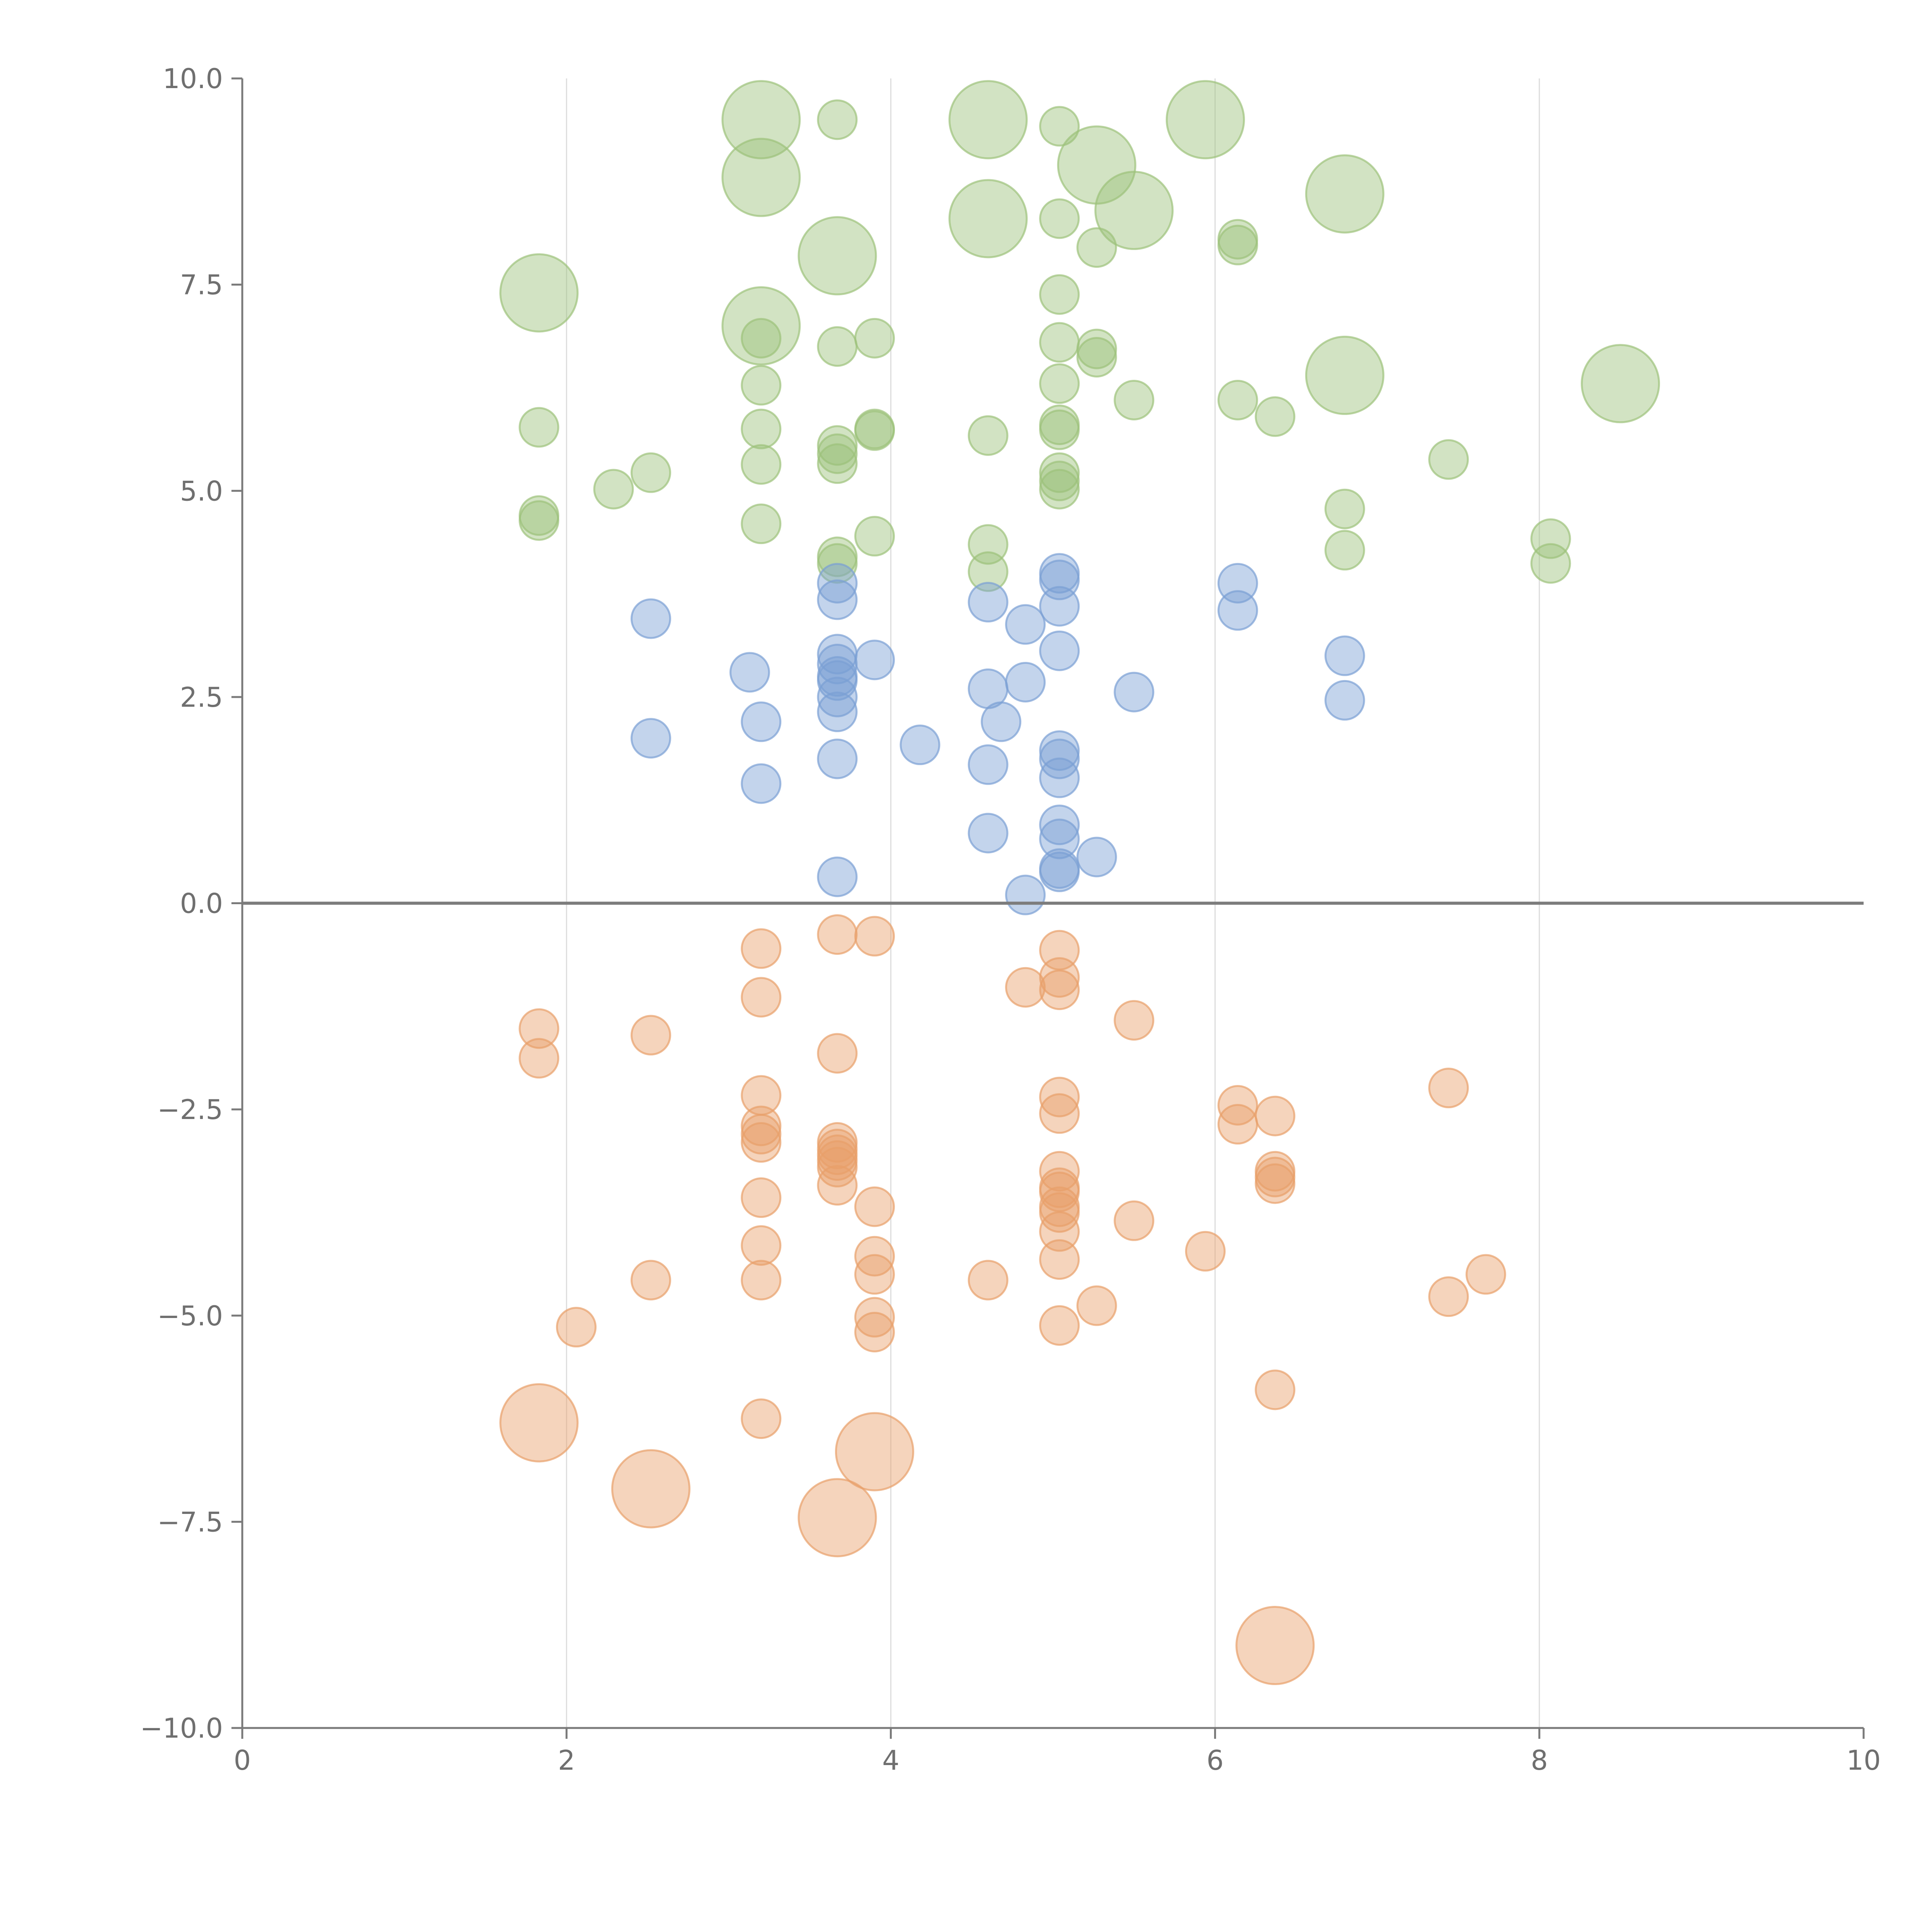  What do you see at coordinates (875, 1332) in the screenshot?
I see `bubble-s2-p55` at bounding box center [875, 1332].